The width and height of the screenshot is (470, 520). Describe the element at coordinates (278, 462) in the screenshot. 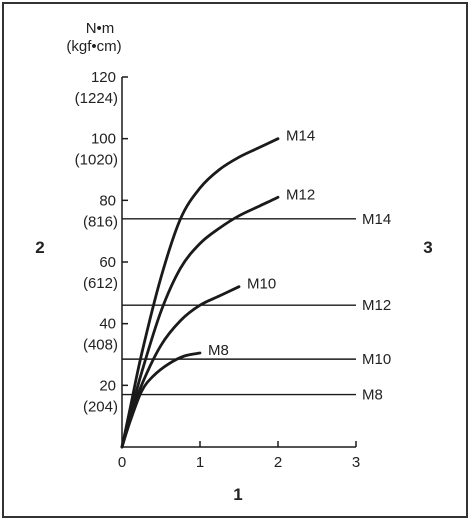

I see `x-tick-label: 2` at that location.